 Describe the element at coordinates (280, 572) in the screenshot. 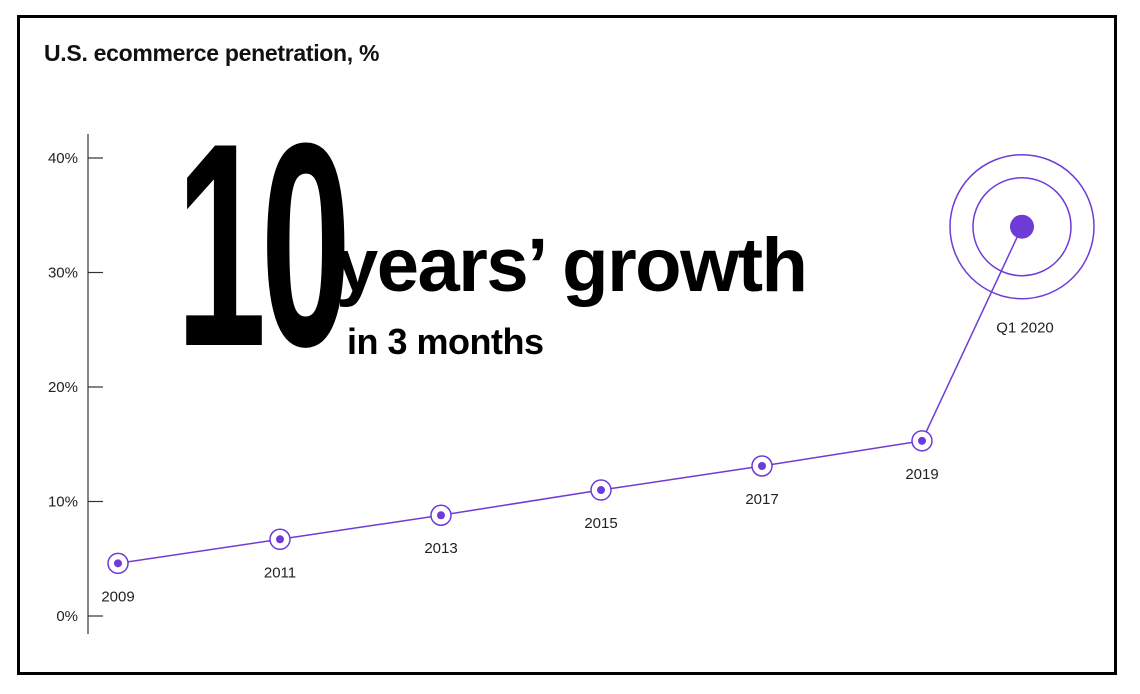

I see `x-tick-label: 2011` at that location.